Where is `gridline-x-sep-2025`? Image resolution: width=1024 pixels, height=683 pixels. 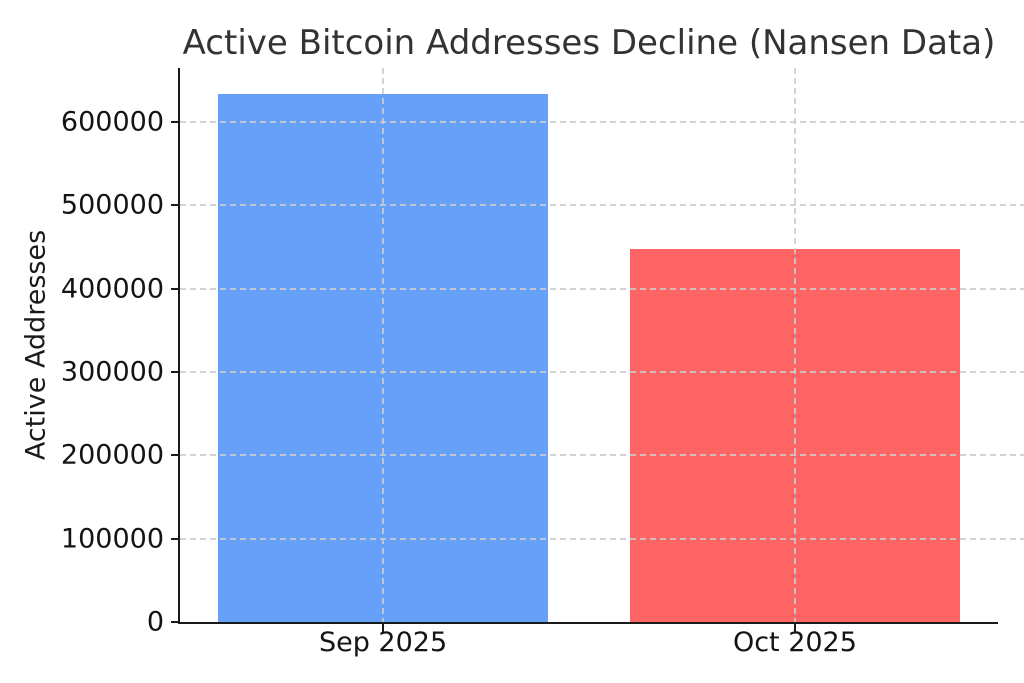
gridline-x-sep-2025 is located at coordinates (383, 345).